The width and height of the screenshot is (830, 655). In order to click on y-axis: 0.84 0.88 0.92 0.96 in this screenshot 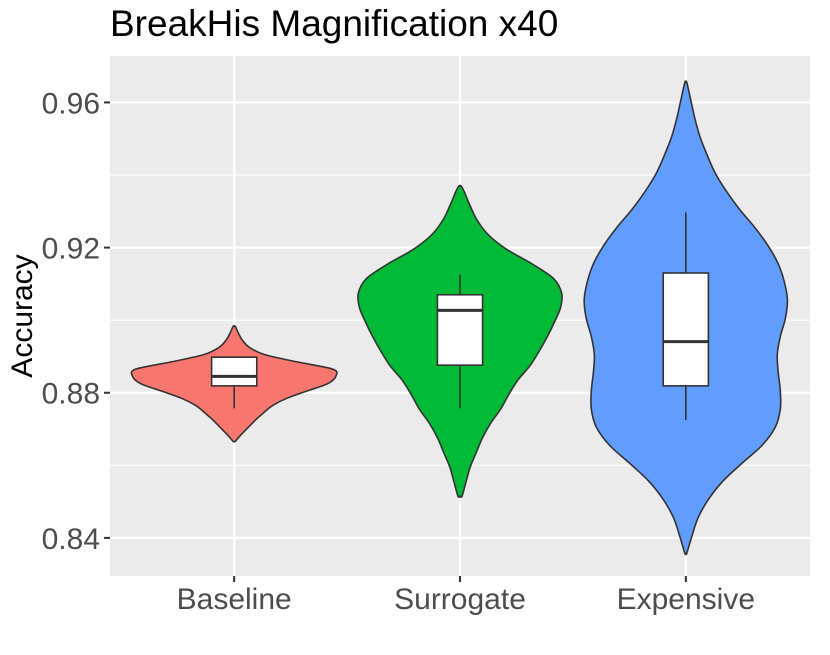, I will do `click(76, 321)`.